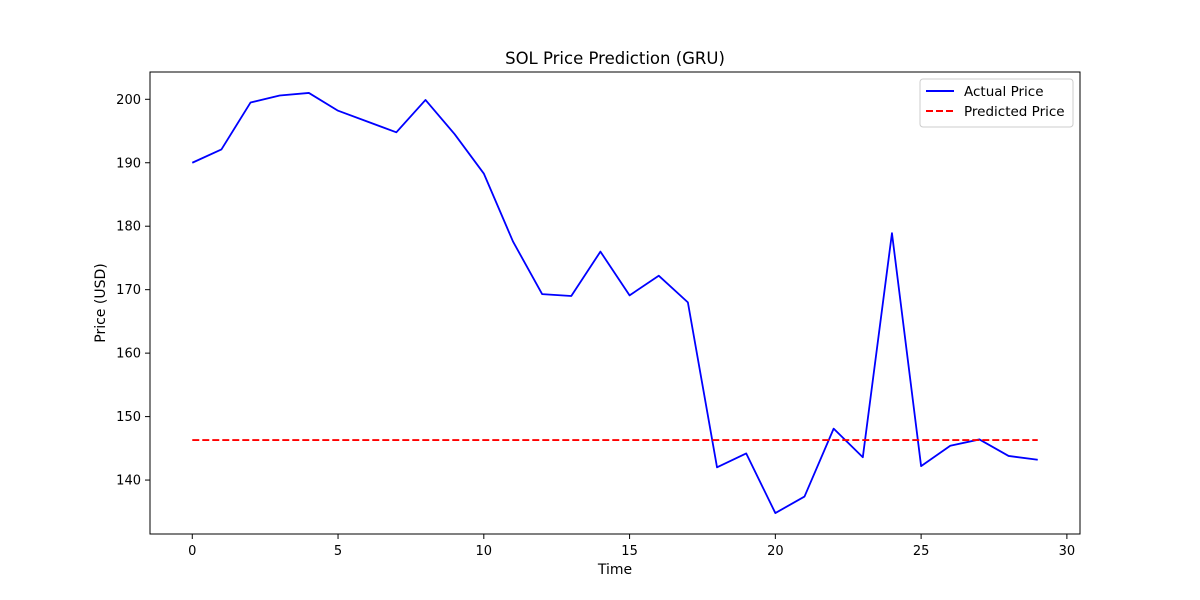  Describe the element at coordinates (1067, 551) in the screenshot. I see `x-tick-label: 30` at that location.